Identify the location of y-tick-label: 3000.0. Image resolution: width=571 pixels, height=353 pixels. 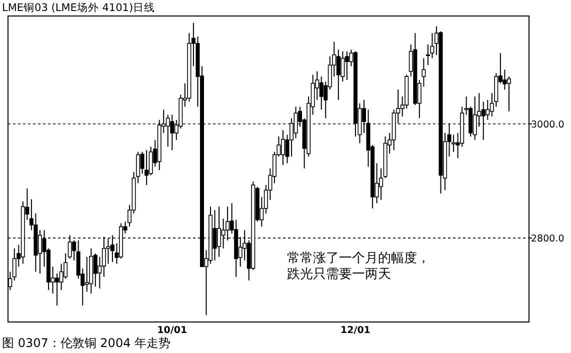
(547, 124).